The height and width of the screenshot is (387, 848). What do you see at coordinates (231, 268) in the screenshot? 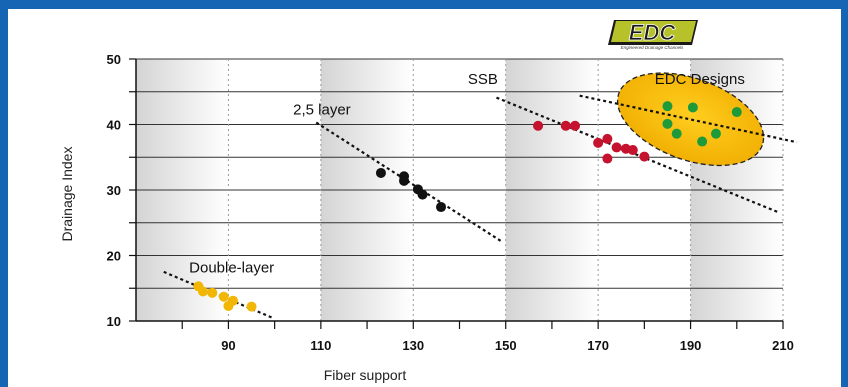
I see `series-annotation: Double-layer` at bounding box center [231, 268].